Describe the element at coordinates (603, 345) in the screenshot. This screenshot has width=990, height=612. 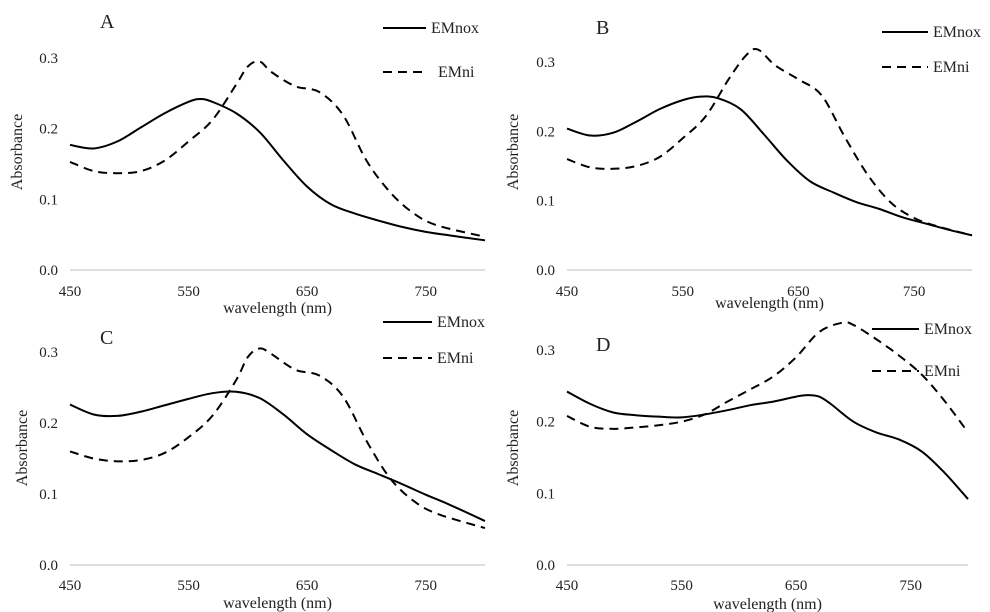
I see `panel-letter: D` at that location.